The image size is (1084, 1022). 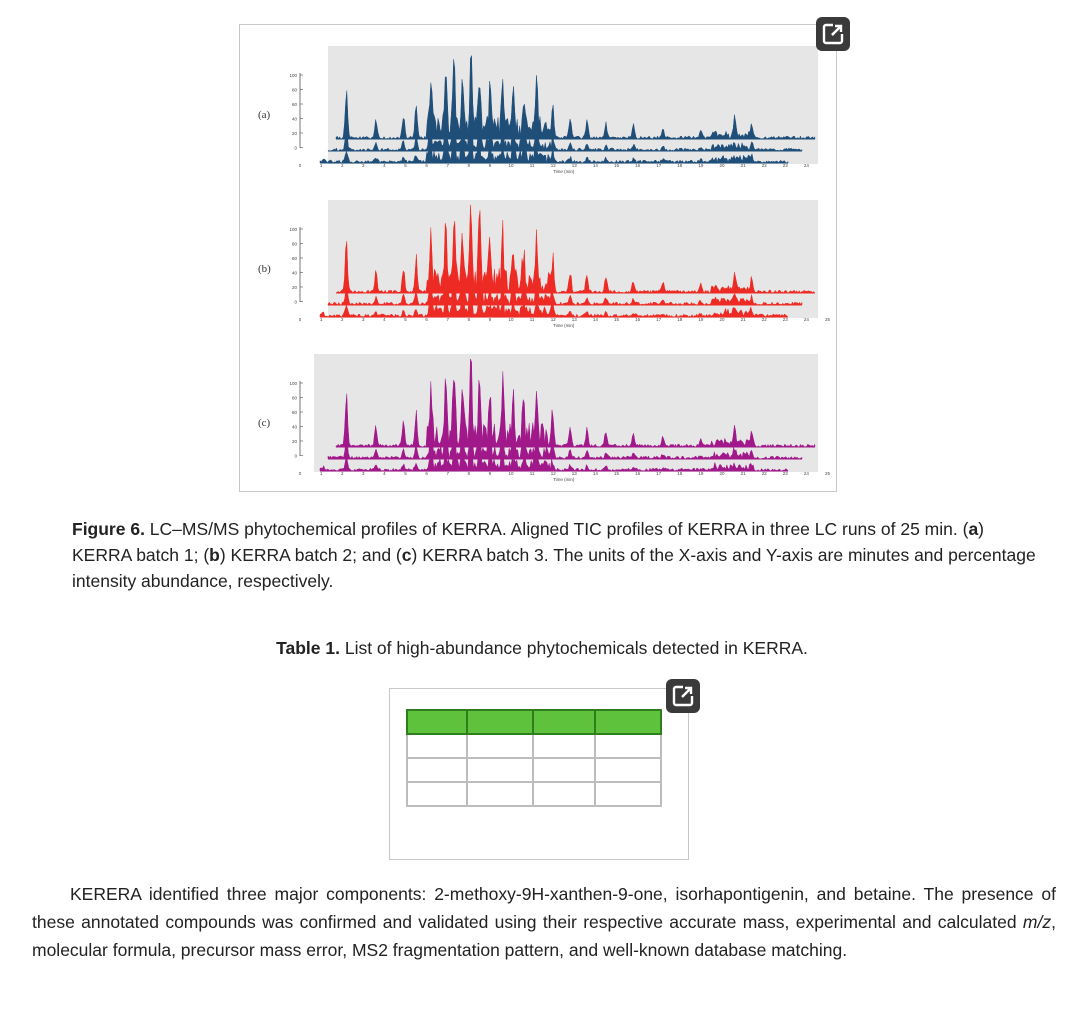 I want to click on x-tick-label: 25, so click(x=828, y=473).